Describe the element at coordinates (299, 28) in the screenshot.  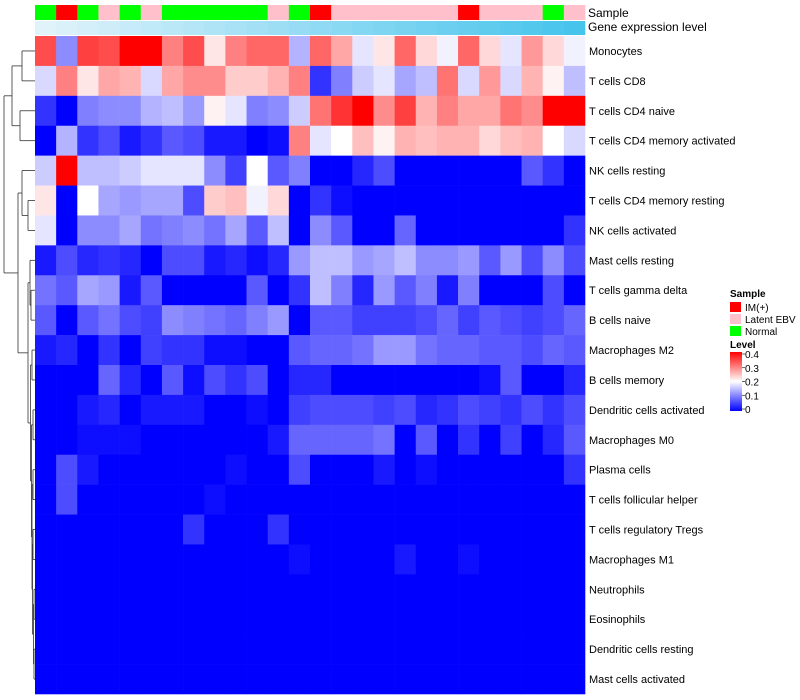
I see `expression-annotation-cell` at that location.